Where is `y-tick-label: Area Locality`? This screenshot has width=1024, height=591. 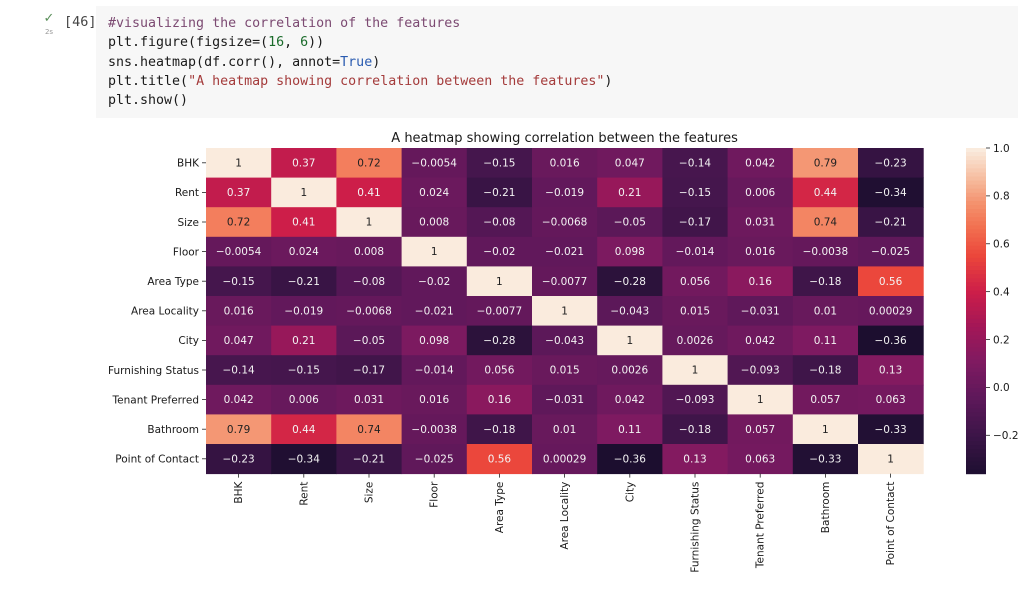
y-tick-label: Area Locality is located at coordinates (165, 312).